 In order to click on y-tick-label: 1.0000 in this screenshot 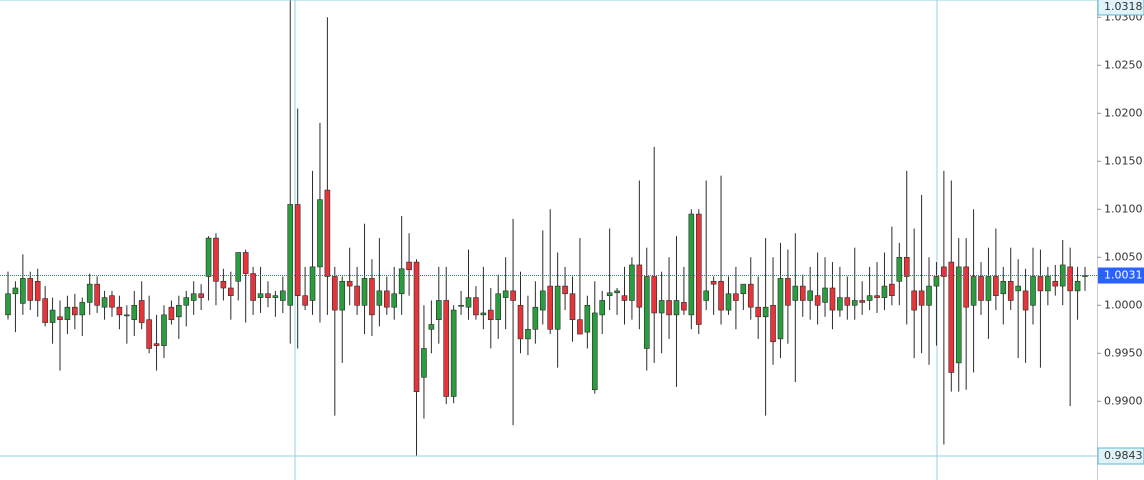, I will do `click(1123, 304)`.